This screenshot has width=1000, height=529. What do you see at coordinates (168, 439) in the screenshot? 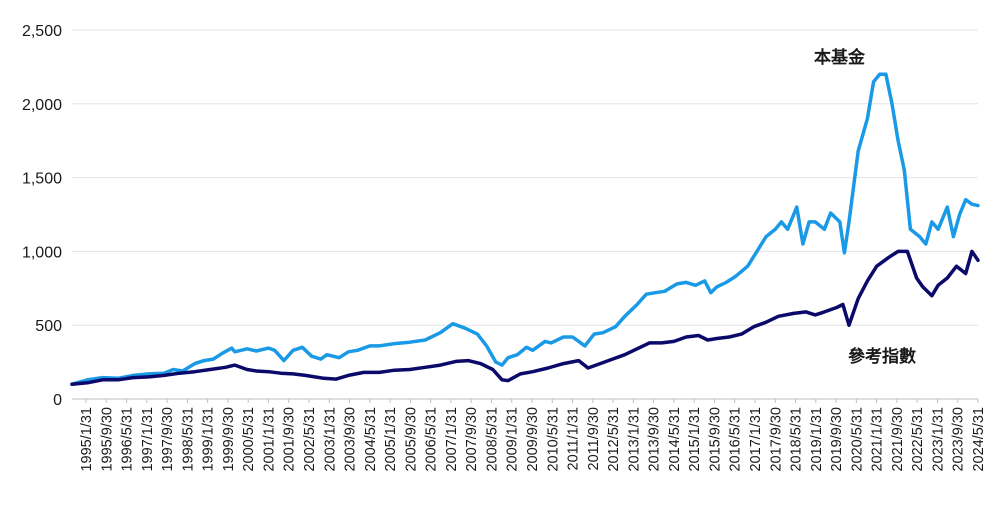
I see `x-tick-label: 1997/9/30` at bounding box center [168, 439].